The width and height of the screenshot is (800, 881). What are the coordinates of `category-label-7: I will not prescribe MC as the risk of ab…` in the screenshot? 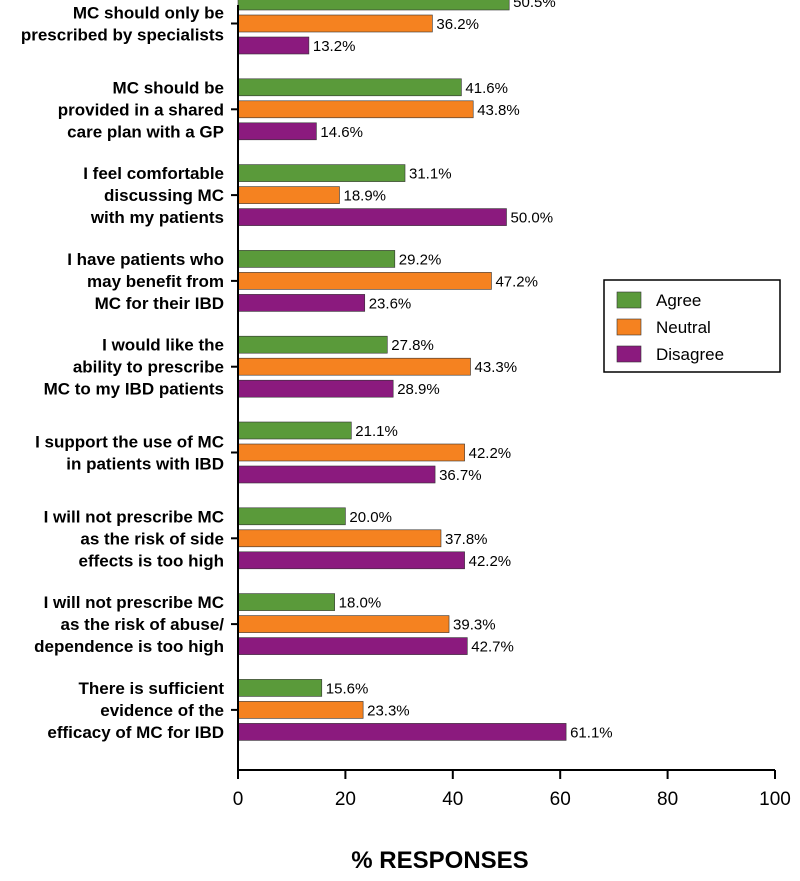 It's located at (129, 624).